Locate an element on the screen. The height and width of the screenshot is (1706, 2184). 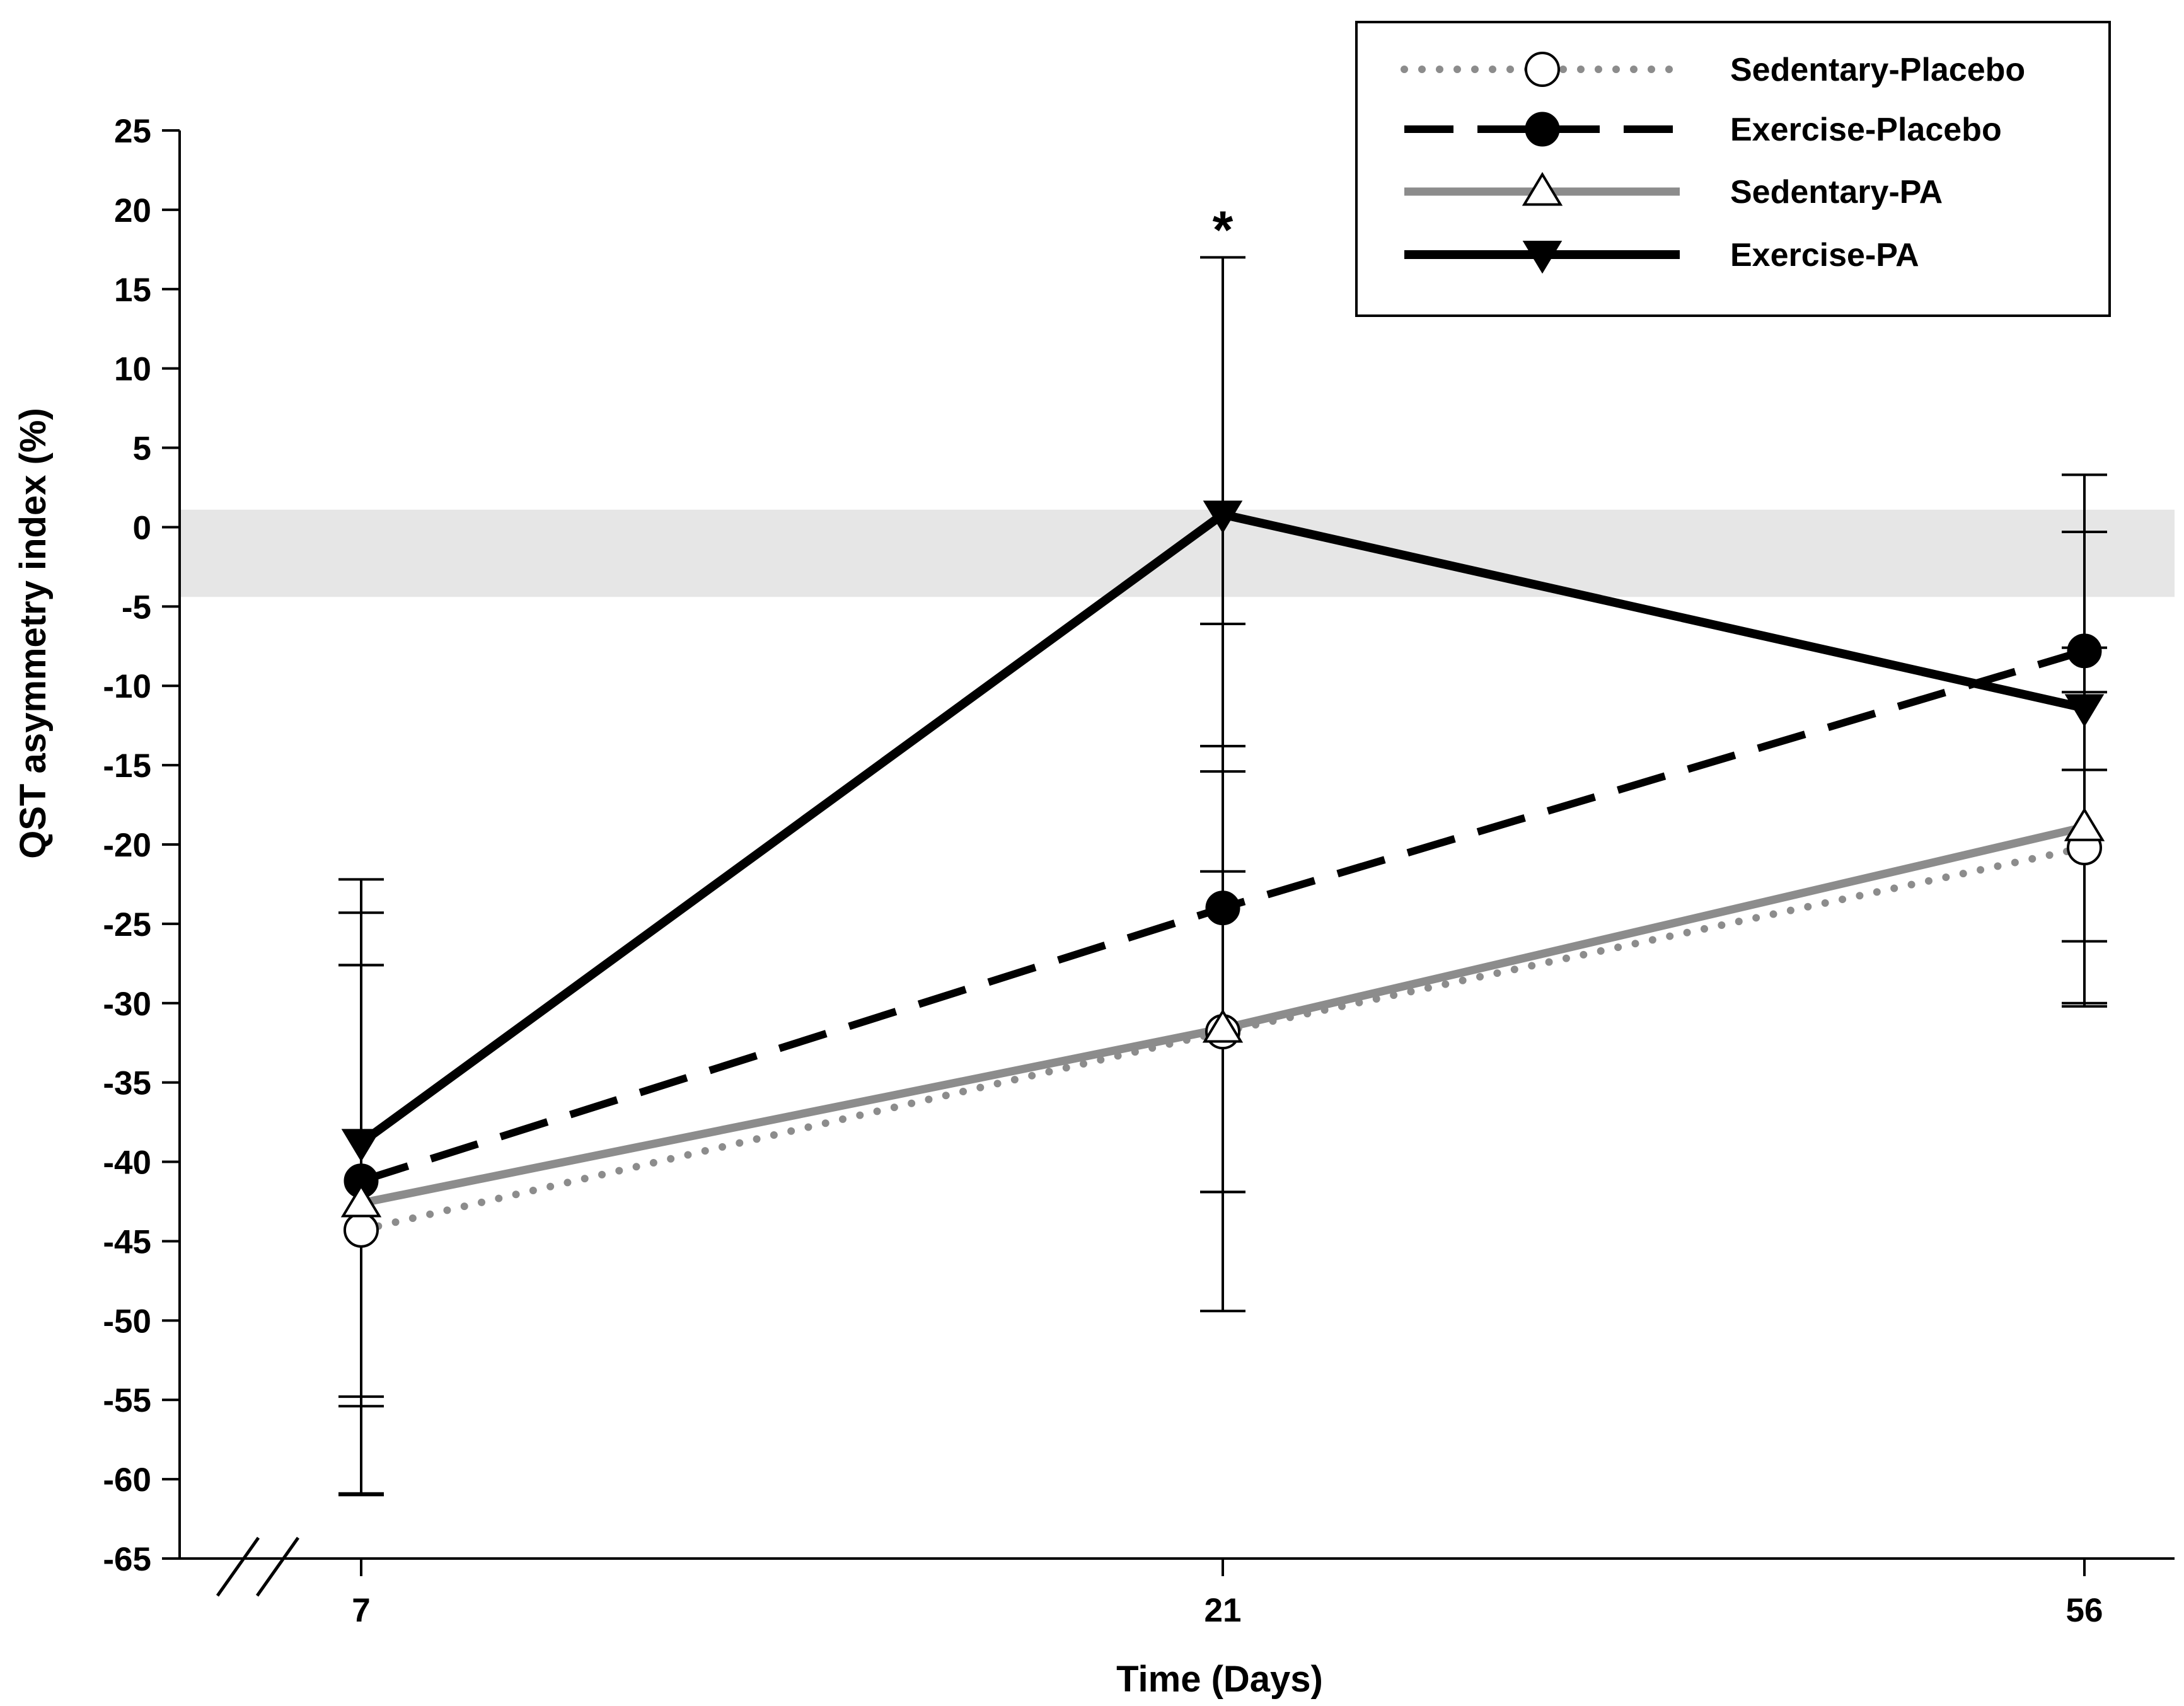
y-tick-label: -20 is located at coordinates (127, 845).